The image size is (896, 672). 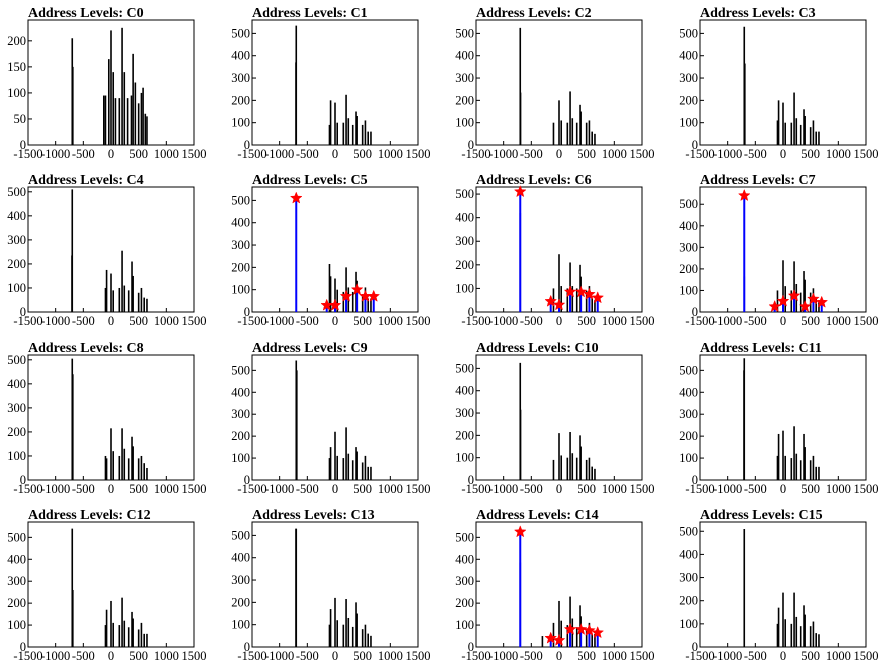 I want to click on chart-title: Address Levels: C10, so click(x=537, y=348).